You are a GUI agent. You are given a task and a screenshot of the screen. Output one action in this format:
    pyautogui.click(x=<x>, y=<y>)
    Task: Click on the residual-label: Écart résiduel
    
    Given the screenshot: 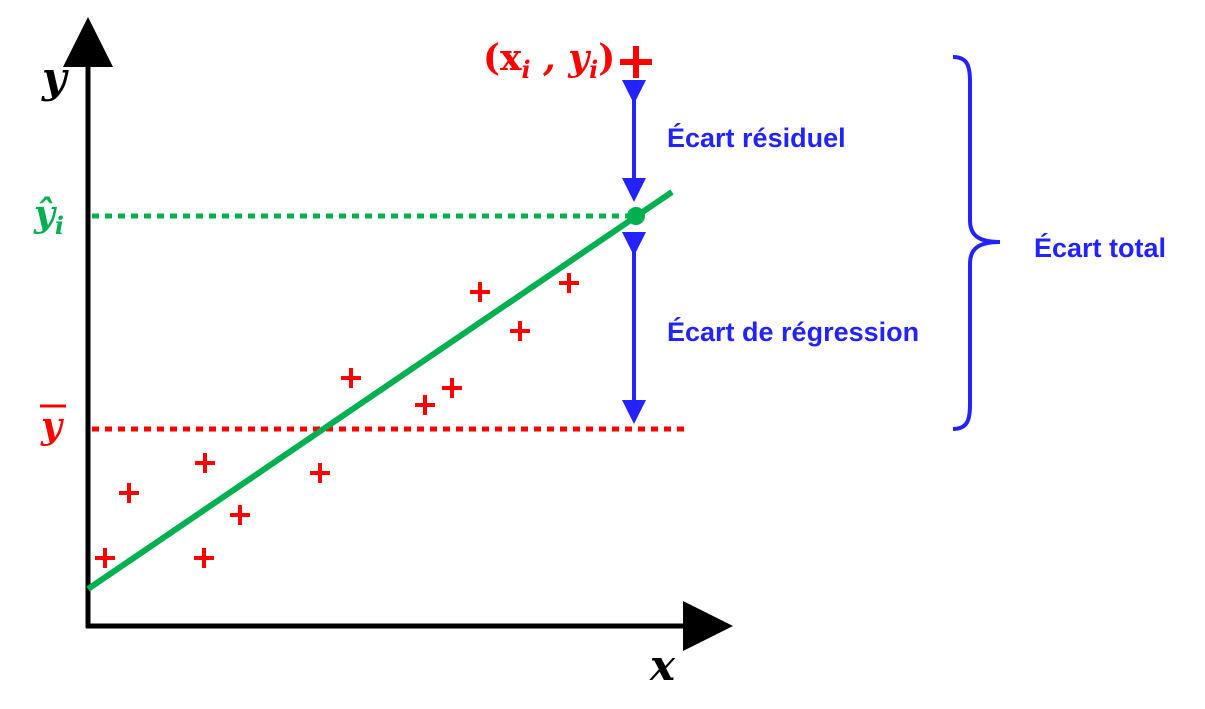 What is the action you would take?
    pyautogui.click(x=756, y=137)
    